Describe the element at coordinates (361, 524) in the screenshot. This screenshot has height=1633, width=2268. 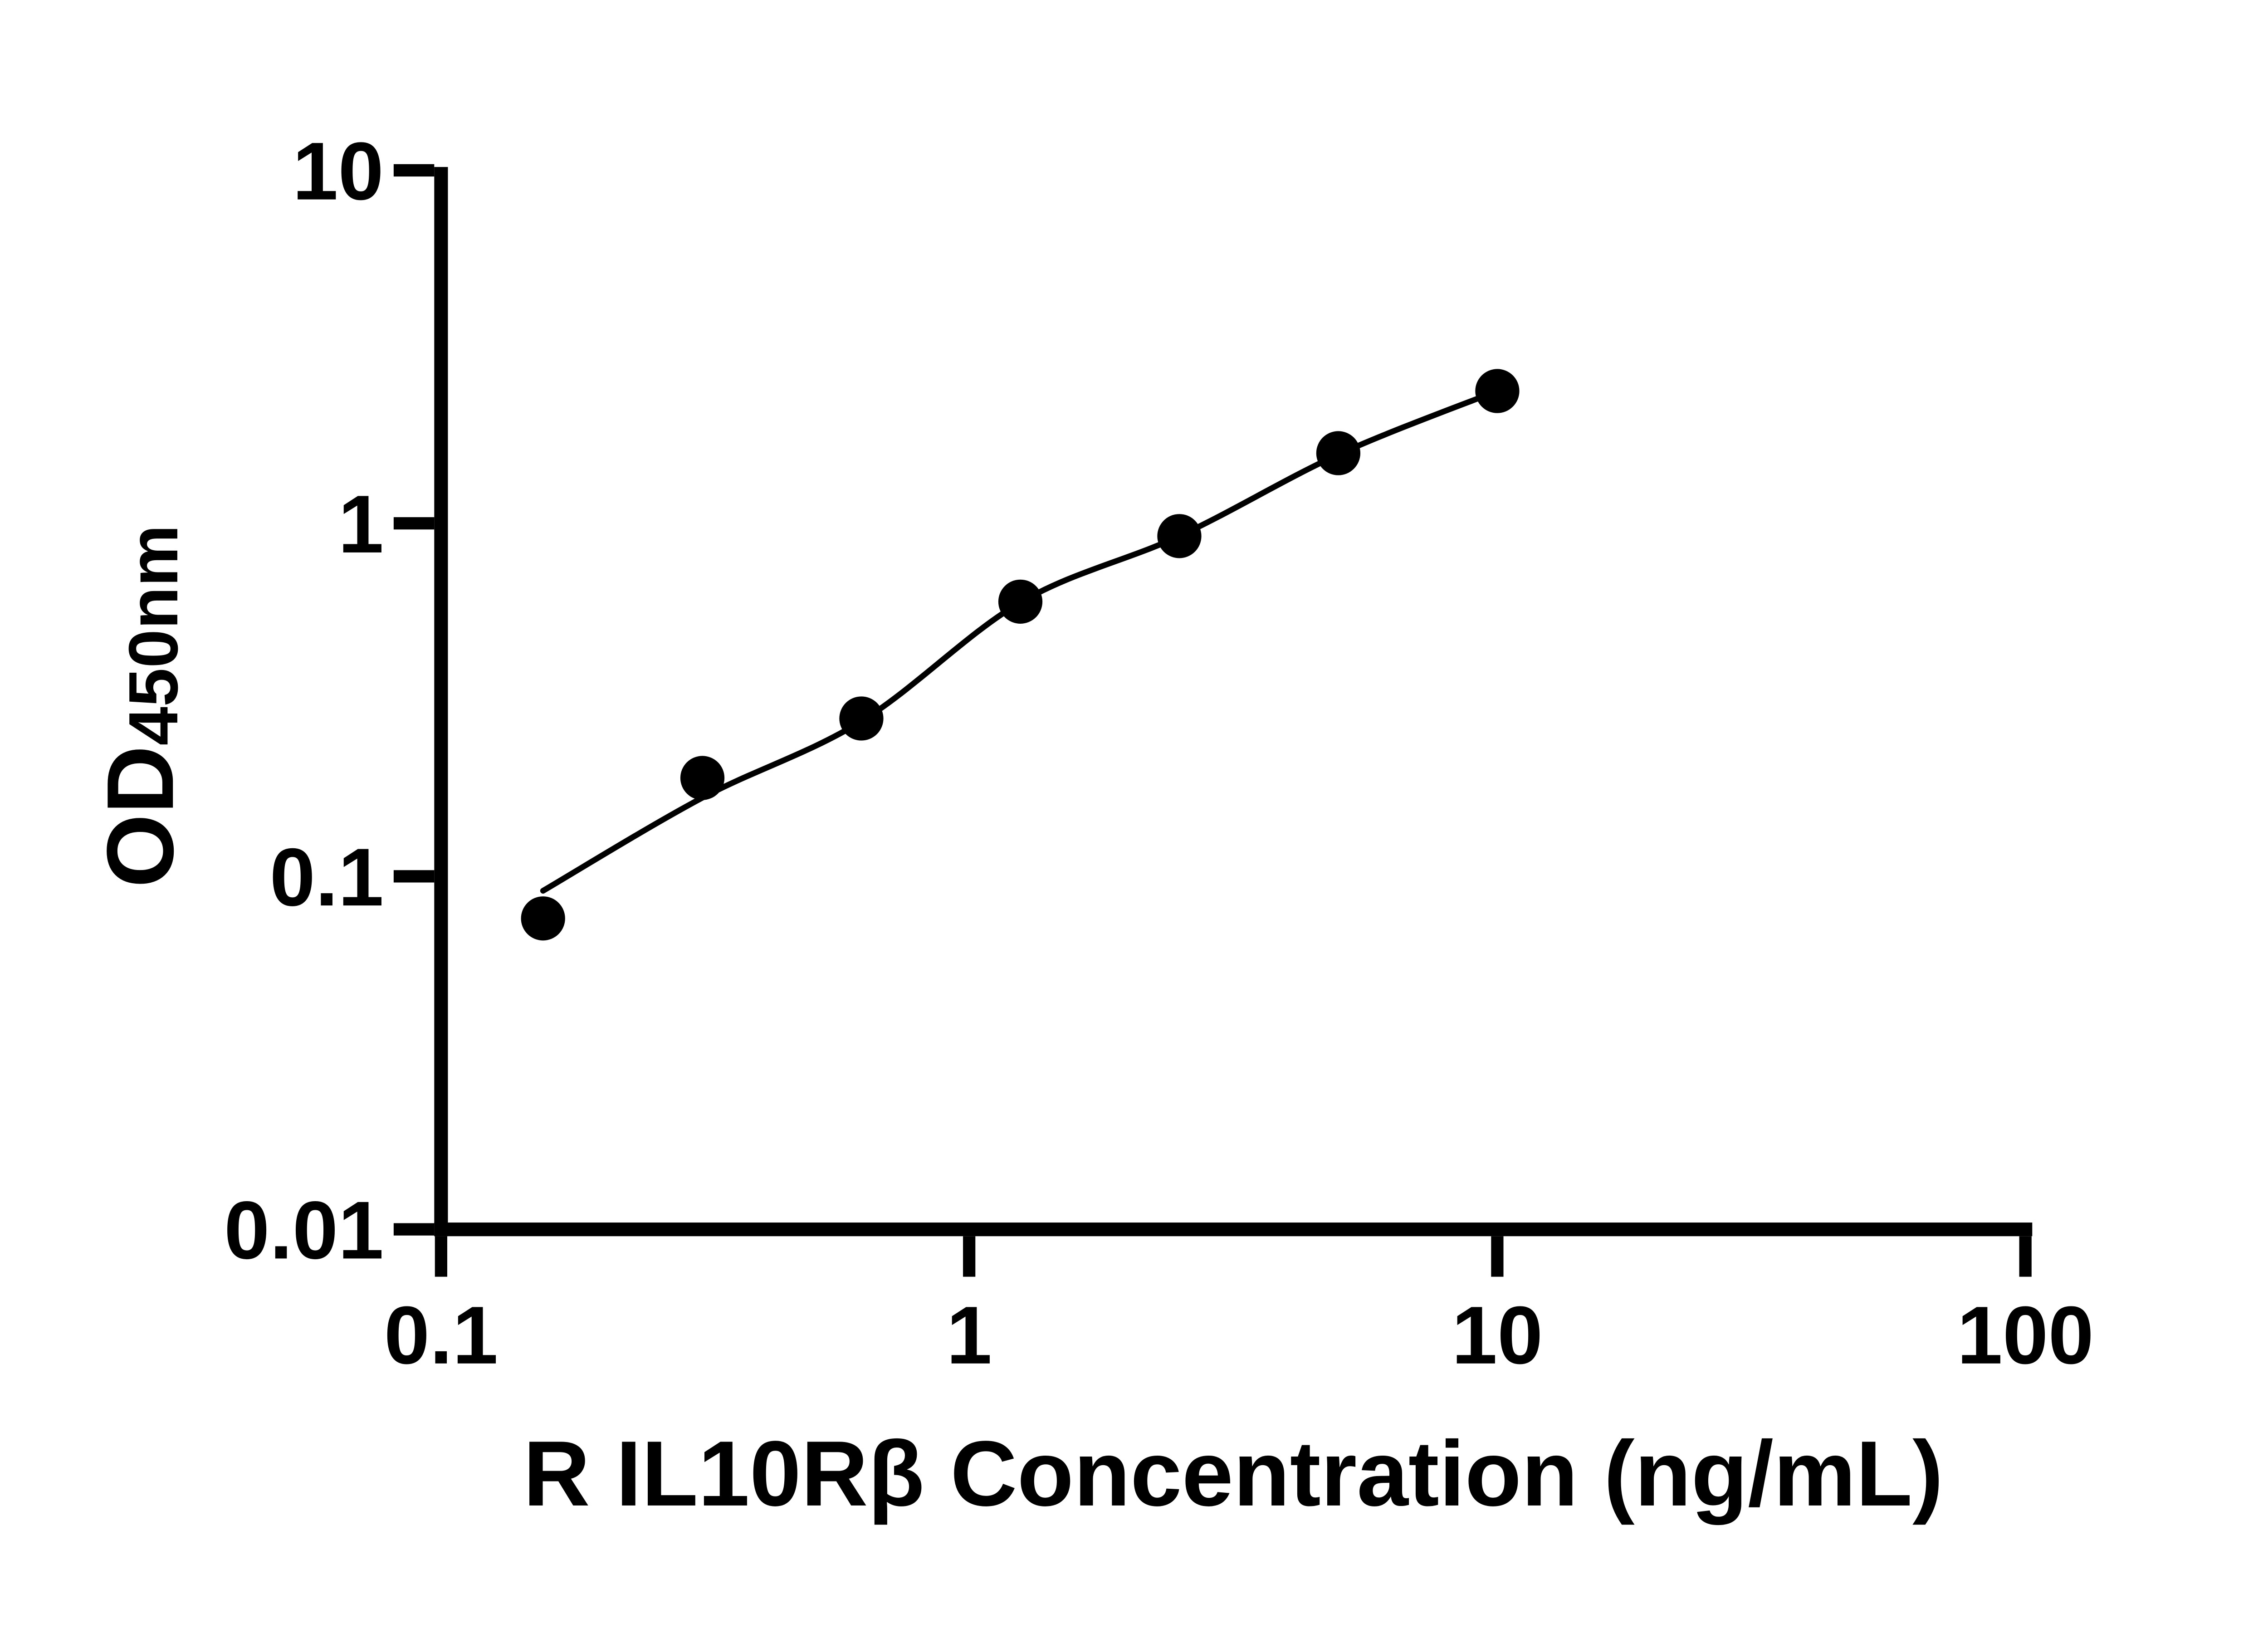
I see `y-tick-label-1: 1` at that location.